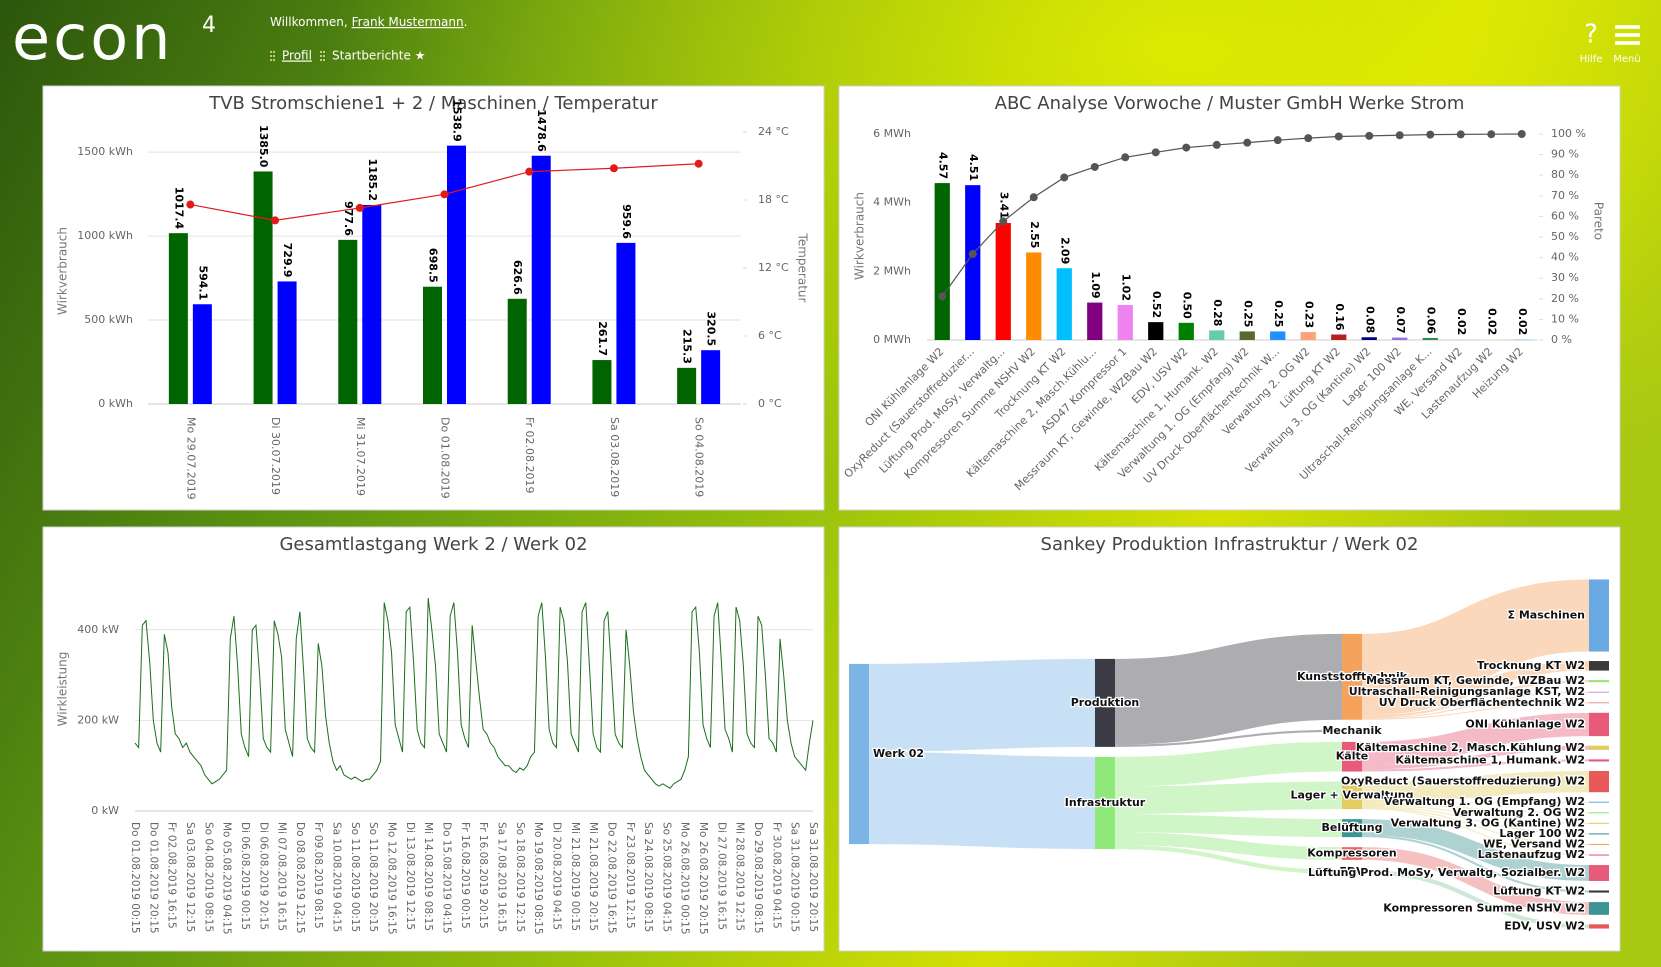 The width and height of the screenshot is (1661, 967). I want to click on y-tick-label: 200 kW, so click(98, 719).